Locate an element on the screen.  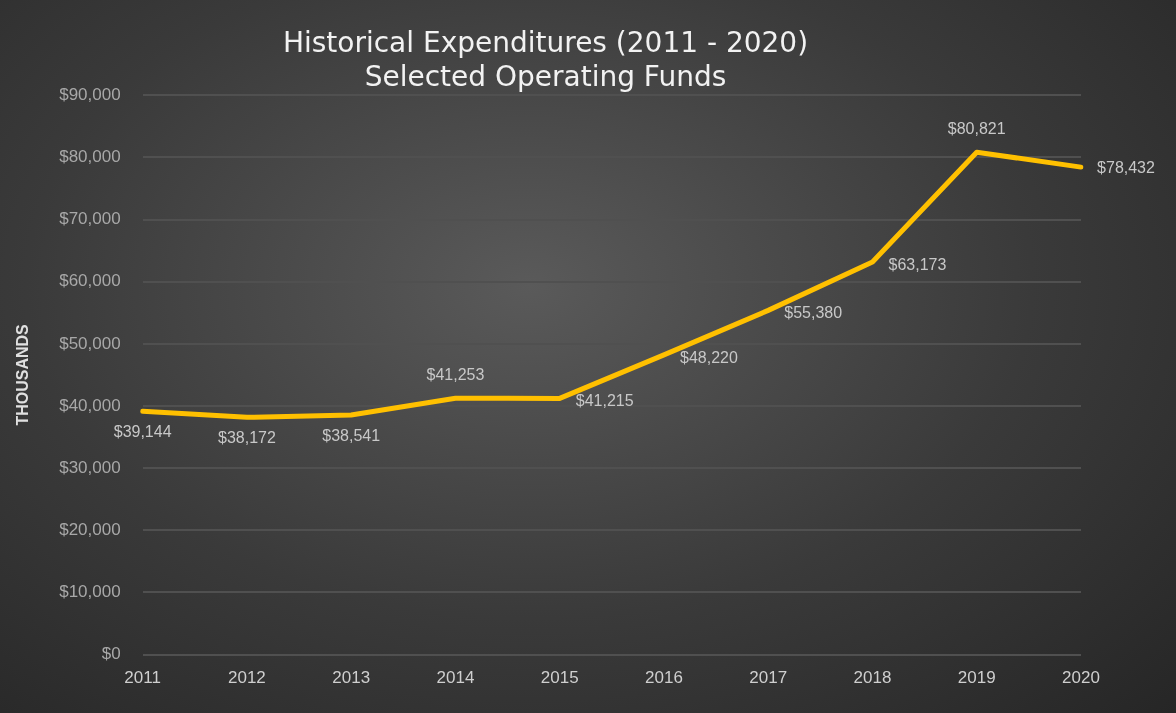
x-tick-label: 2015 is located at coordinates (559, 678).